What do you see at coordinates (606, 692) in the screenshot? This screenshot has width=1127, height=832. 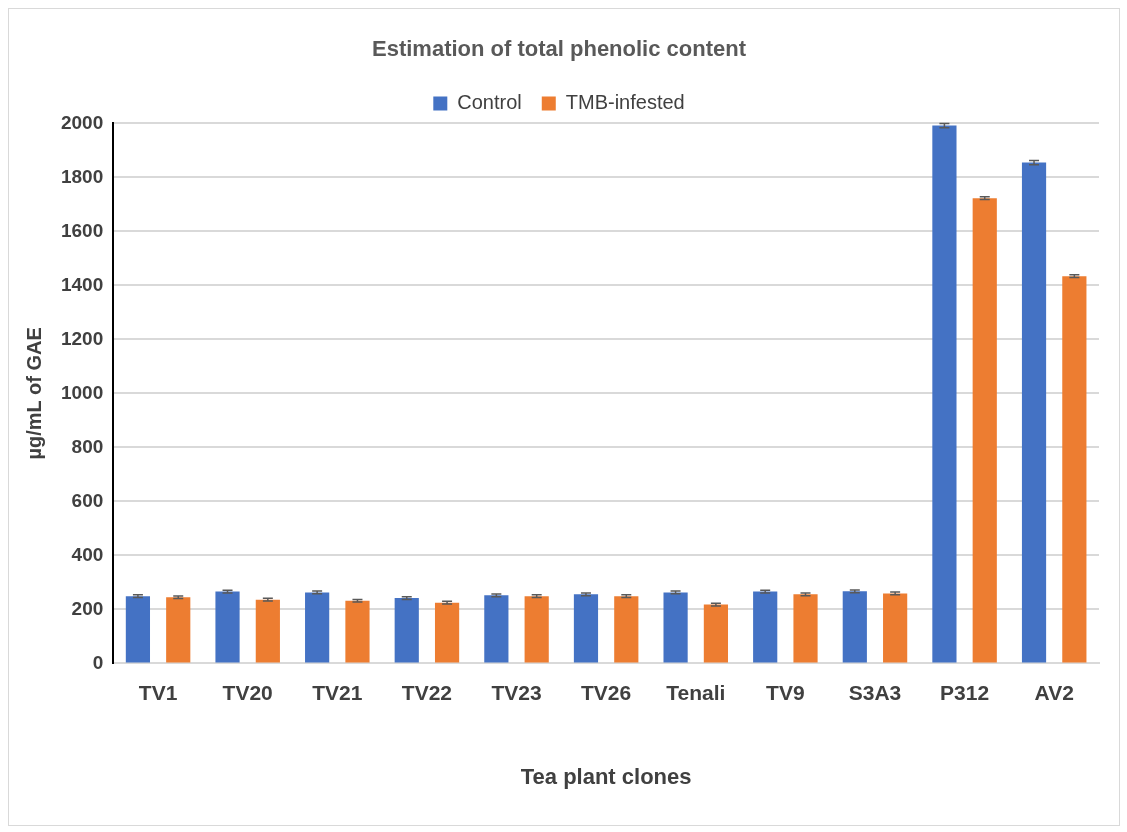 I see `x-tick-label: TV26` at bounding box center [606, 692].